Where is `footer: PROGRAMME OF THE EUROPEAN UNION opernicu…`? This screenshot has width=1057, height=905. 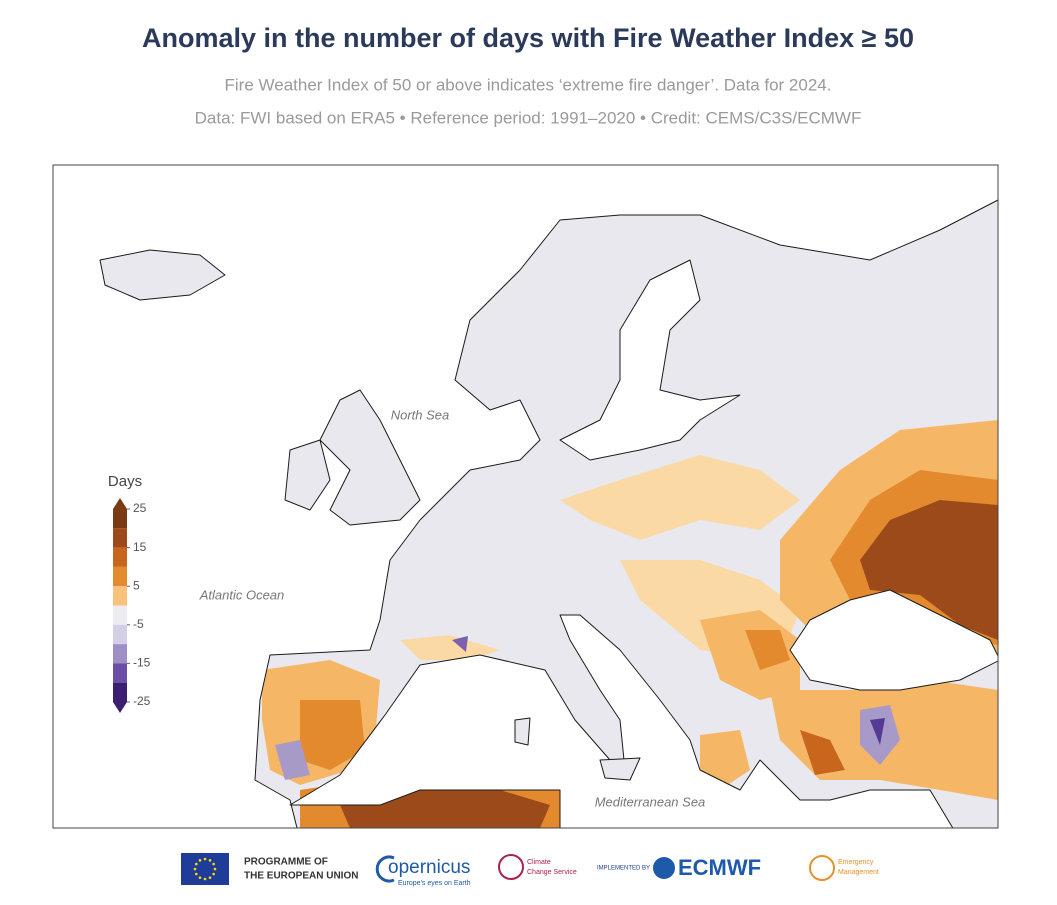 footer: PROGRAMME OF THE EUROPEAN UNION opernicu… is located at coordinates (530, 870).